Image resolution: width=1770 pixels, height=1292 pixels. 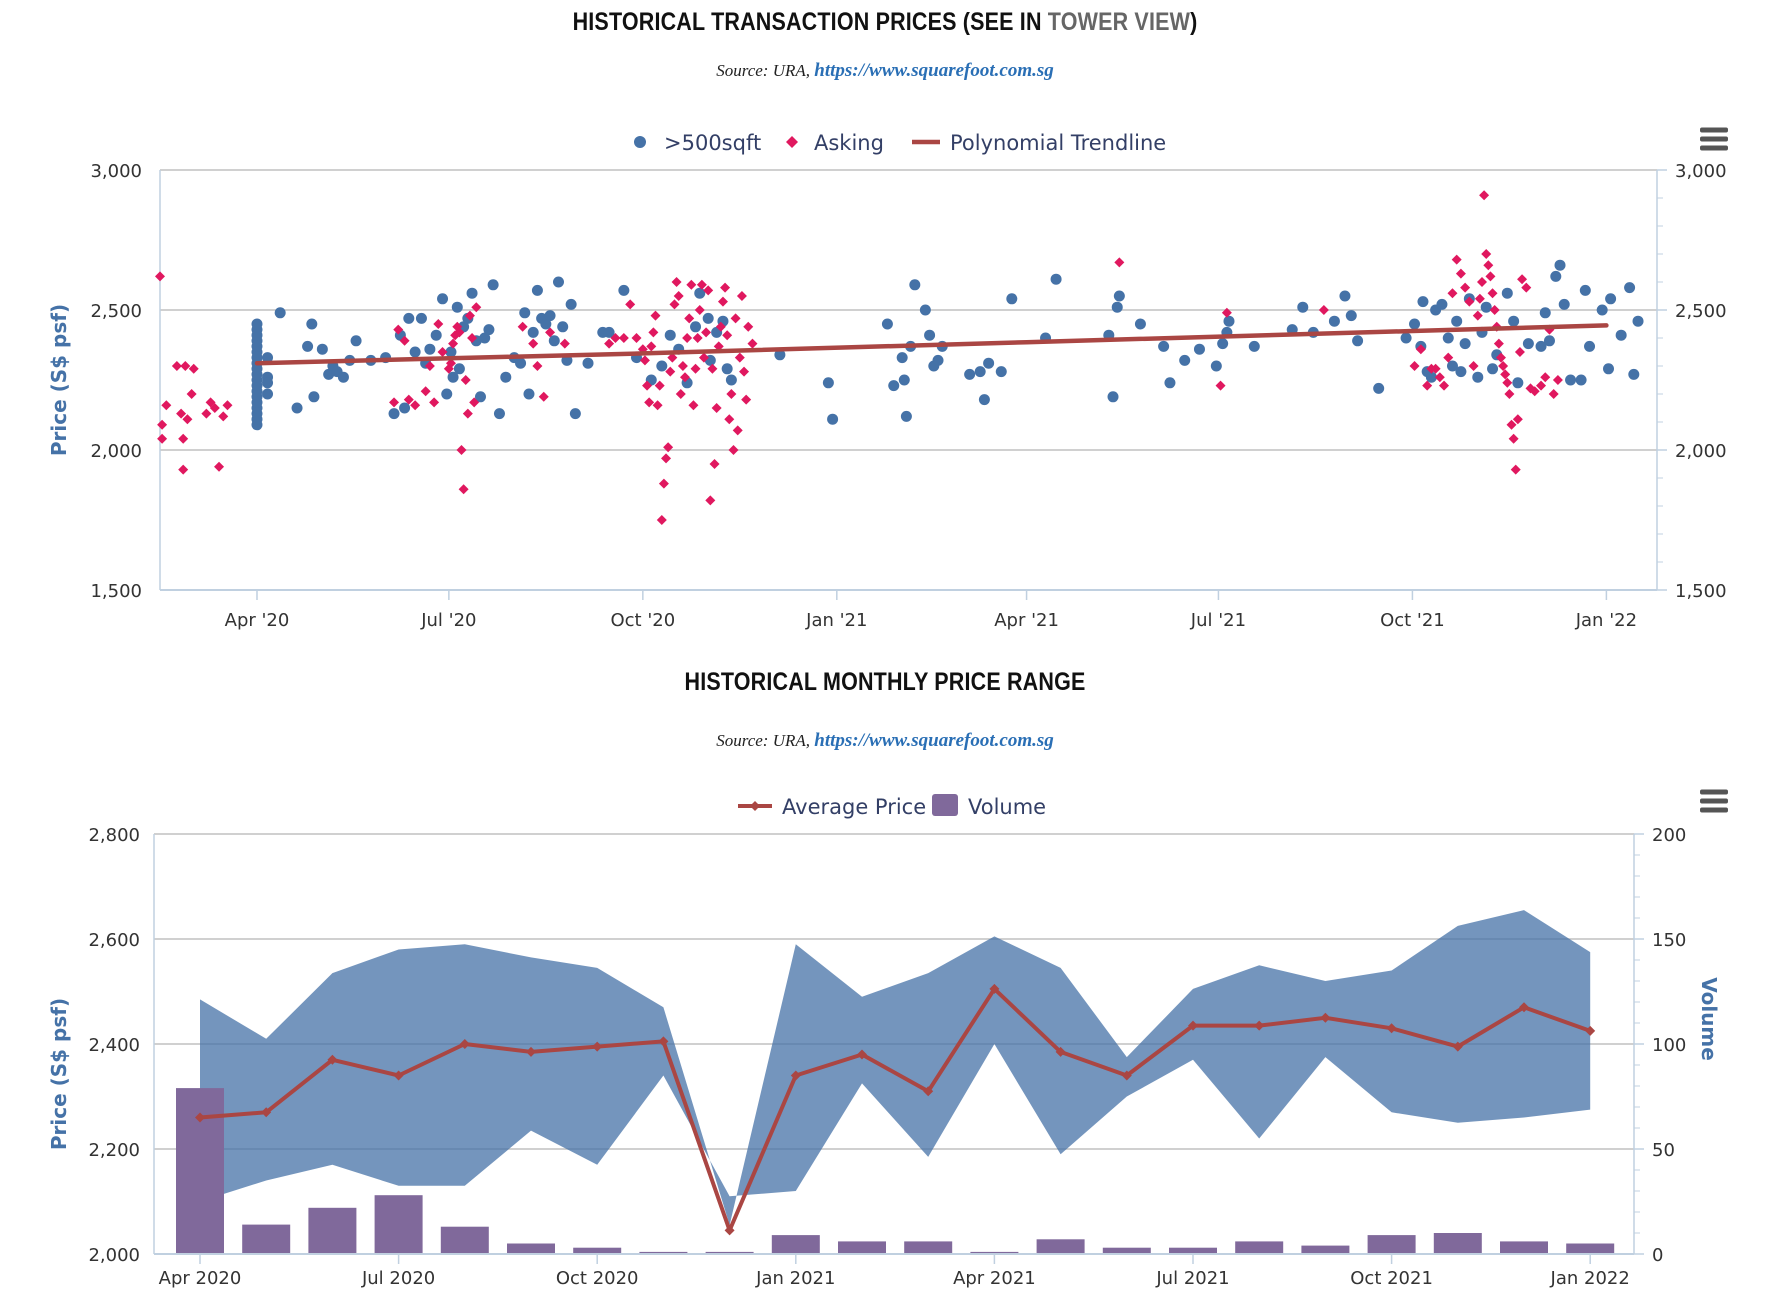 I want to click on legend-marker-average-diamond, so click(x=755, y=806).